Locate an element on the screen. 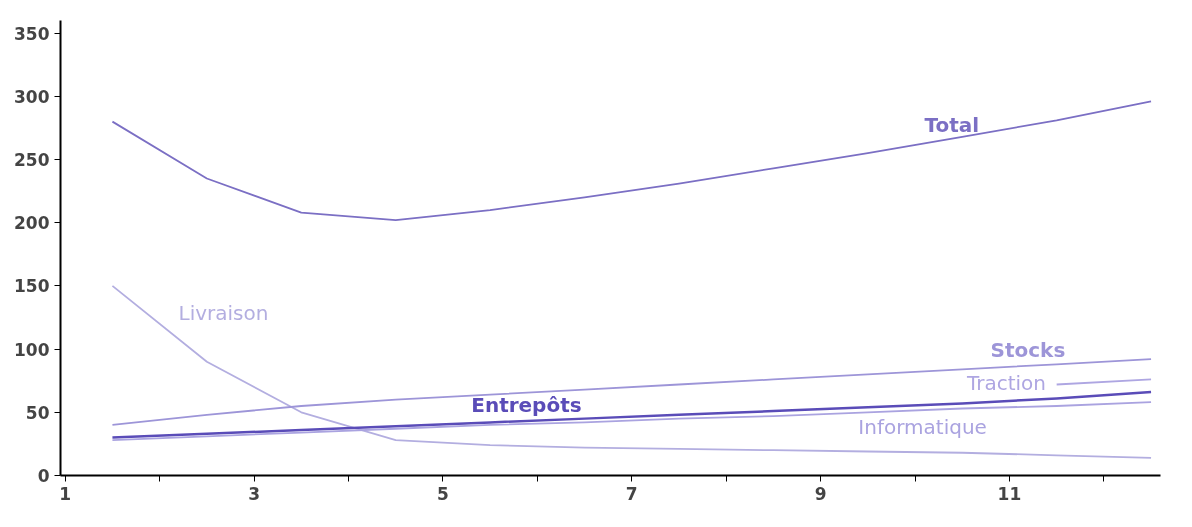  y-tick-label: 250 is located at coordinates (32, 160).